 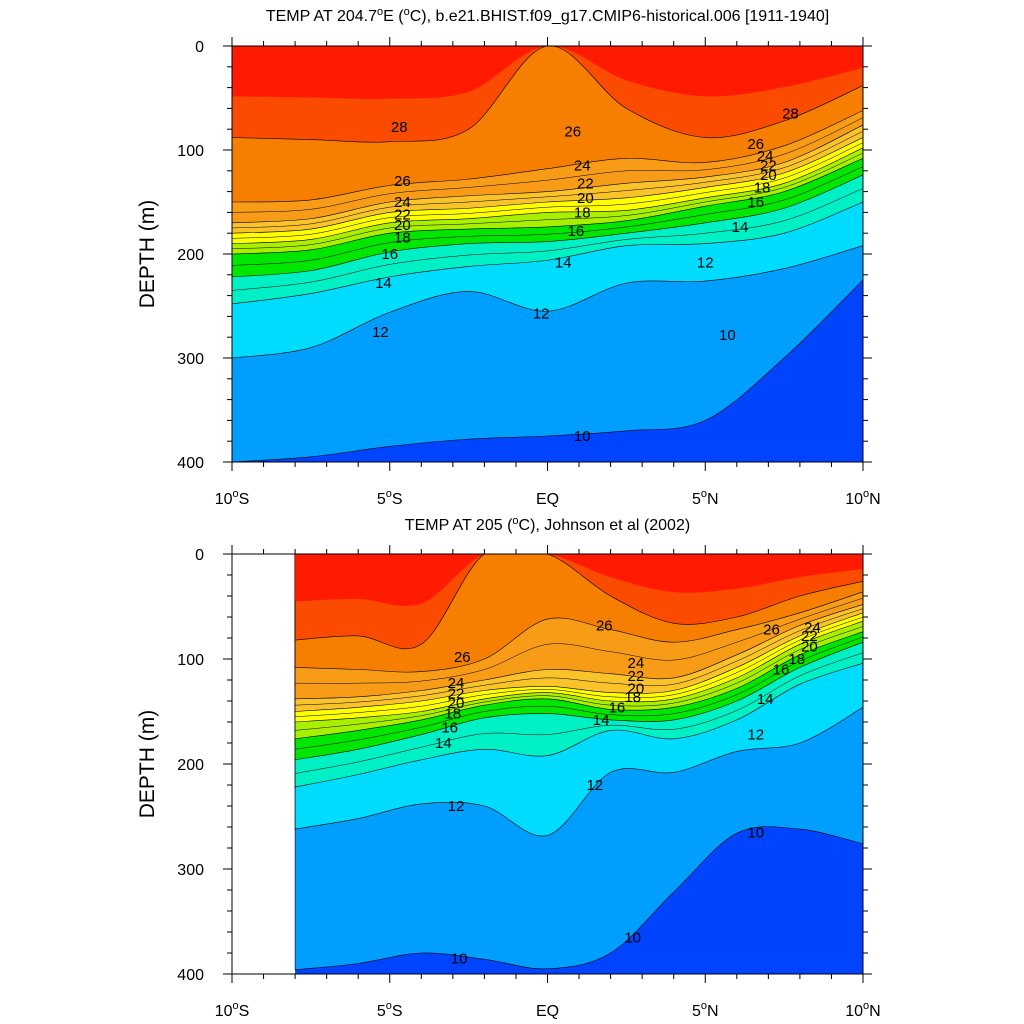 I want to click on panel-title: TEMP AT 205 (oC), Johnson et al (2002), so click(x=547, y=524).